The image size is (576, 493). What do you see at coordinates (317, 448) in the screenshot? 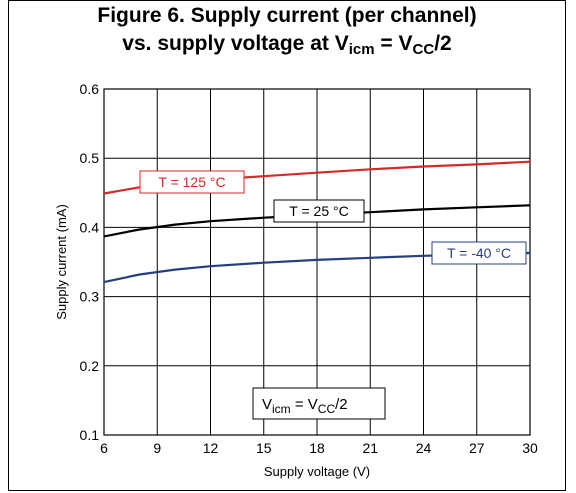
I see `x-tick-label: 18` at bounding box center [317, 448].